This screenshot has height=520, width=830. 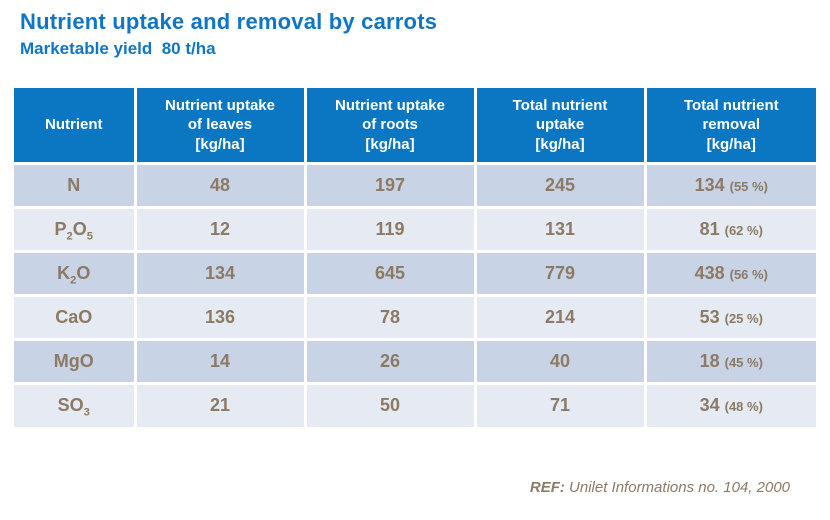 I want to click on table-row: K2O 134 645 779 438 (56 %), so click(x=415, y=272).